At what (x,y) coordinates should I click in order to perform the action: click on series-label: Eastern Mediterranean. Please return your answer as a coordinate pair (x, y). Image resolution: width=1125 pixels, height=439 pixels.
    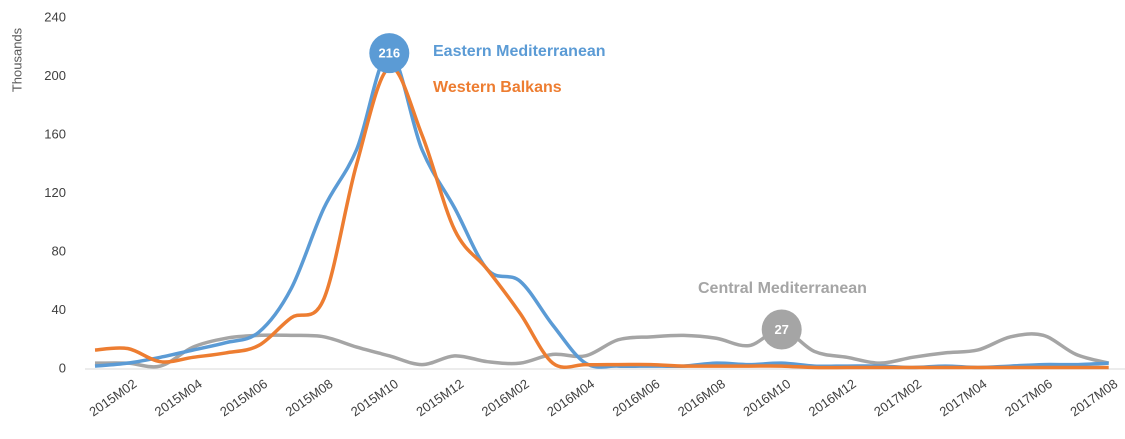
    Looking at the image, I should click on (519, 51).